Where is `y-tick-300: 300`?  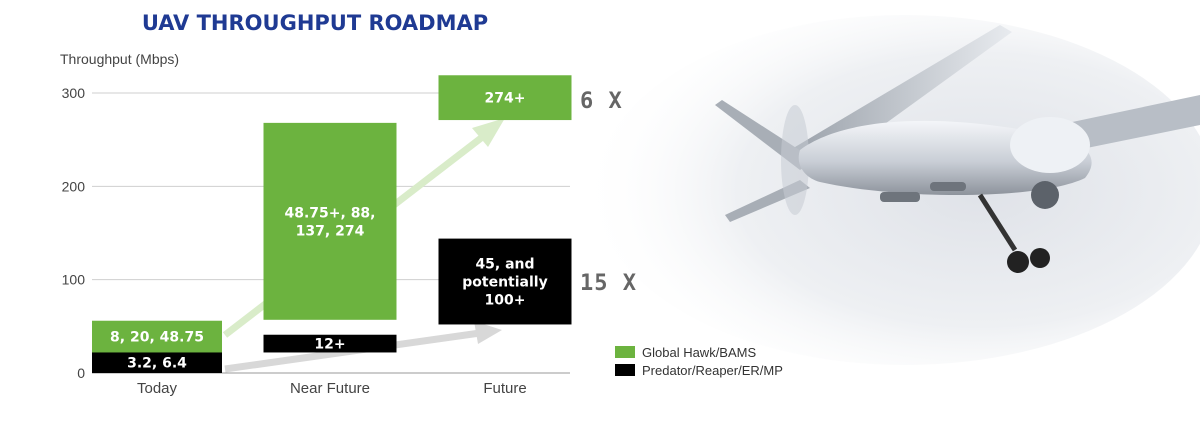 y-tick-300: 300 is located at coordinates (74, 93).